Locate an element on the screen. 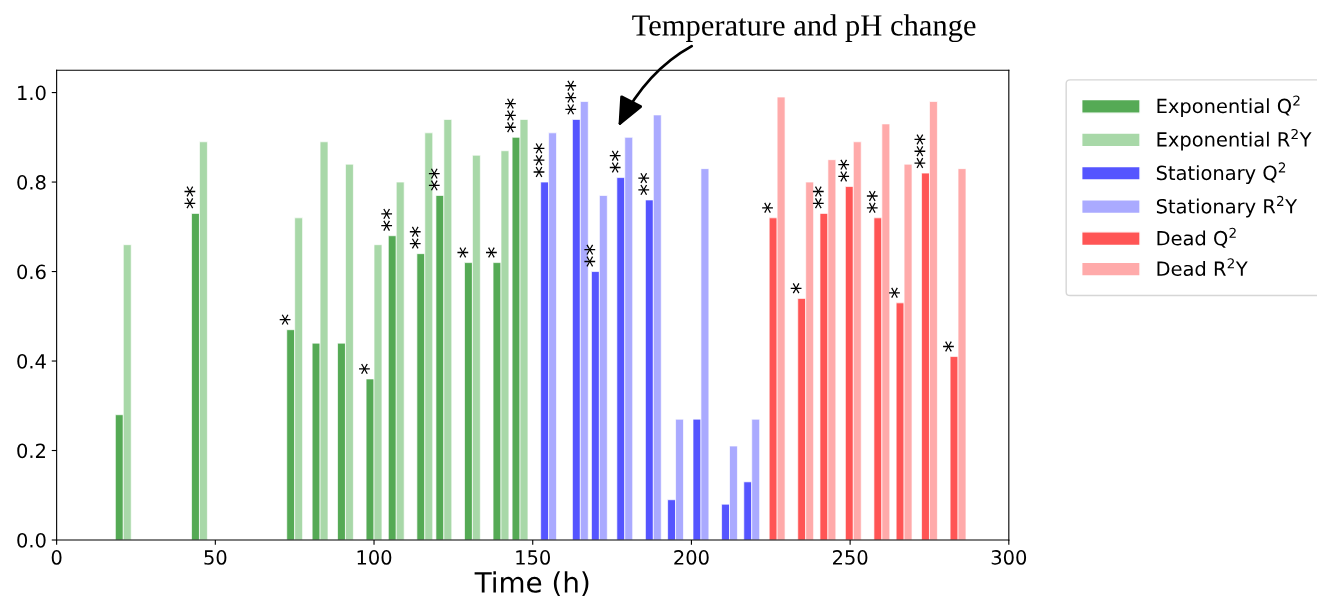  x-tick-label: 300 is located at coordinates (1009, 557).